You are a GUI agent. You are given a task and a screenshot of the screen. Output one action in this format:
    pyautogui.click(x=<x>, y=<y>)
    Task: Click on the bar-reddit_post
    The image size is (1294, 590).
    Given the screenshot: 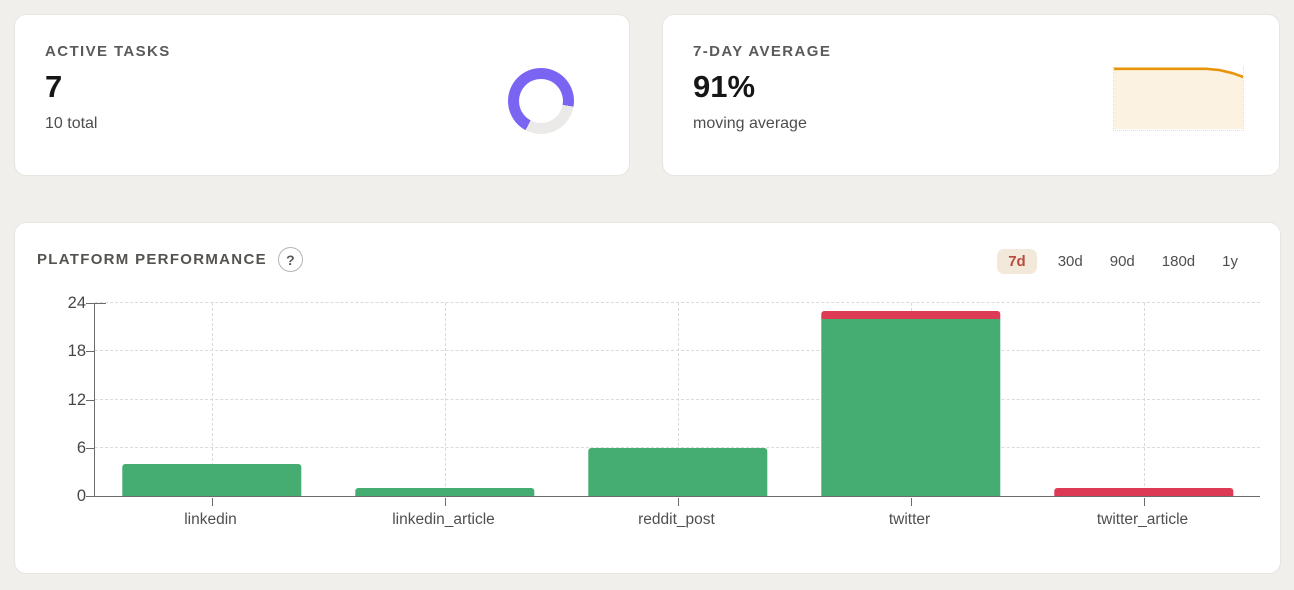 What is the action you would take?
    pyautogui.click(x=677, y=471)
    